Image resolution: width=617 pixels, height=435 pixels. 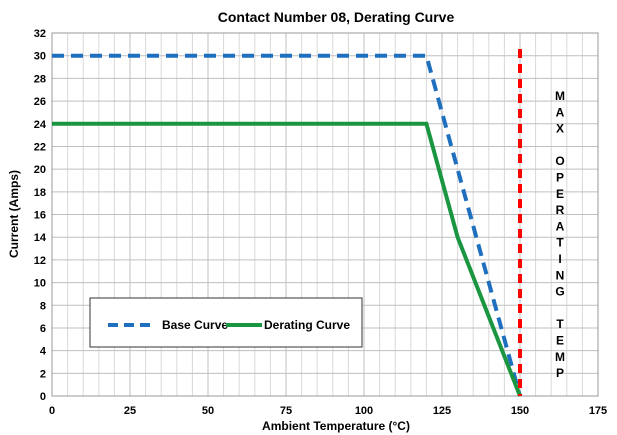 I want to click on y-tick-label: 26, so click(x=40, y=102).